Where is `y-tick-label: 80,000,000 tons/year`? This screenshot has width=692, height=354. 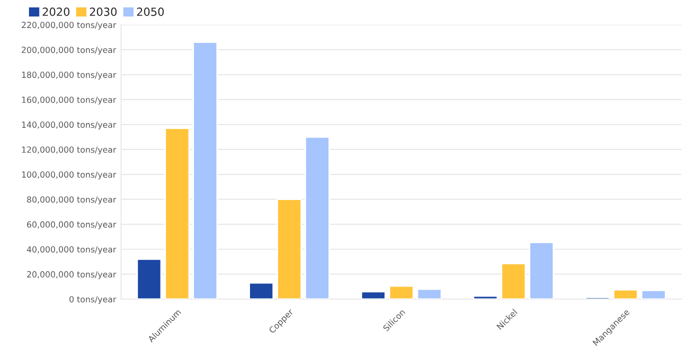 y-tick-label: 80,000,000 tons/year is located at coordinates (71, 200).